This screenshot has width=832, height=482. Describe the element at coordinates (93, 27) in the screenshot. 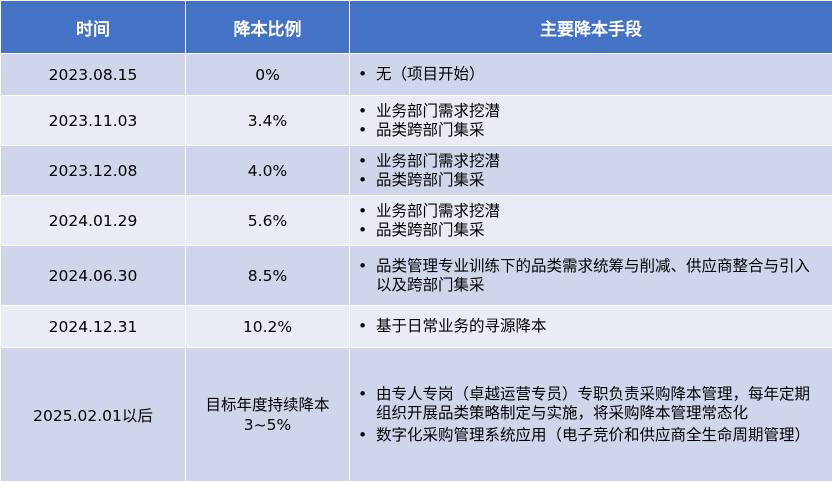

I see `header-time: 时间` at that location.